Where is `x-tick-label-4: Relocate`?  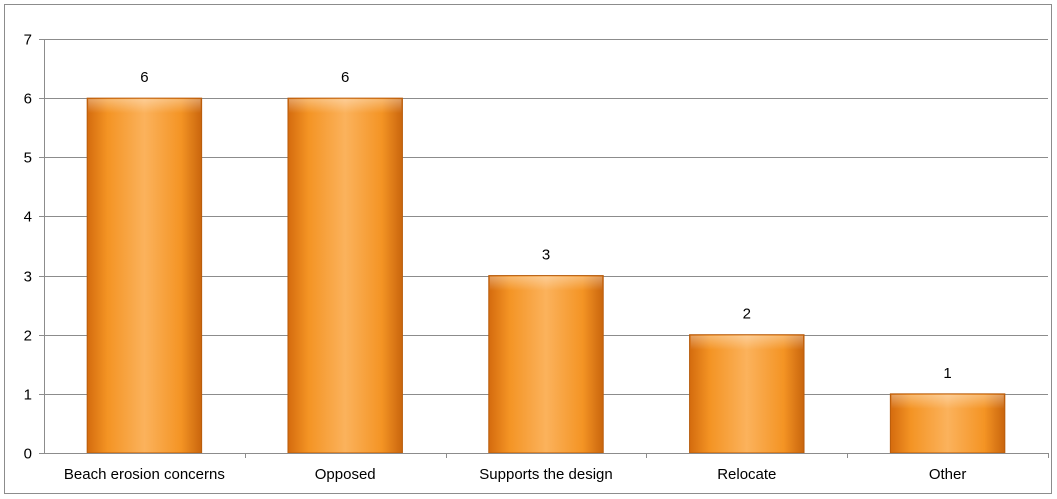 x-tick-label-4: Relocate is located at coordinates (746, 474).